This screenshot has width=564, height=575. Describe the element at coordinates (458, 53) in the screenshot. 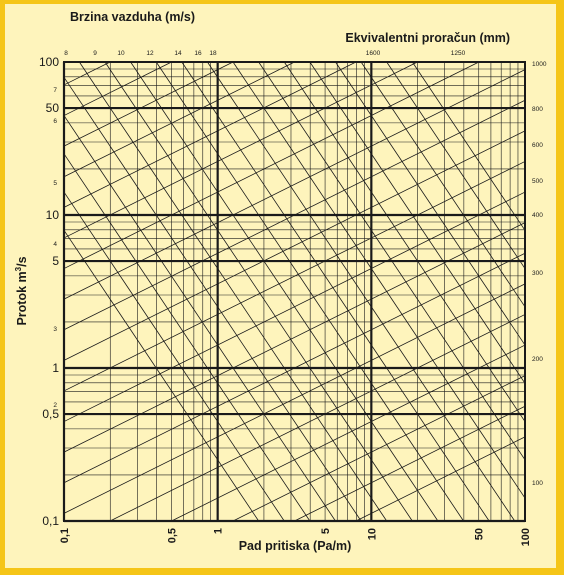

I see `diameter-top-label: 1250` at that location.